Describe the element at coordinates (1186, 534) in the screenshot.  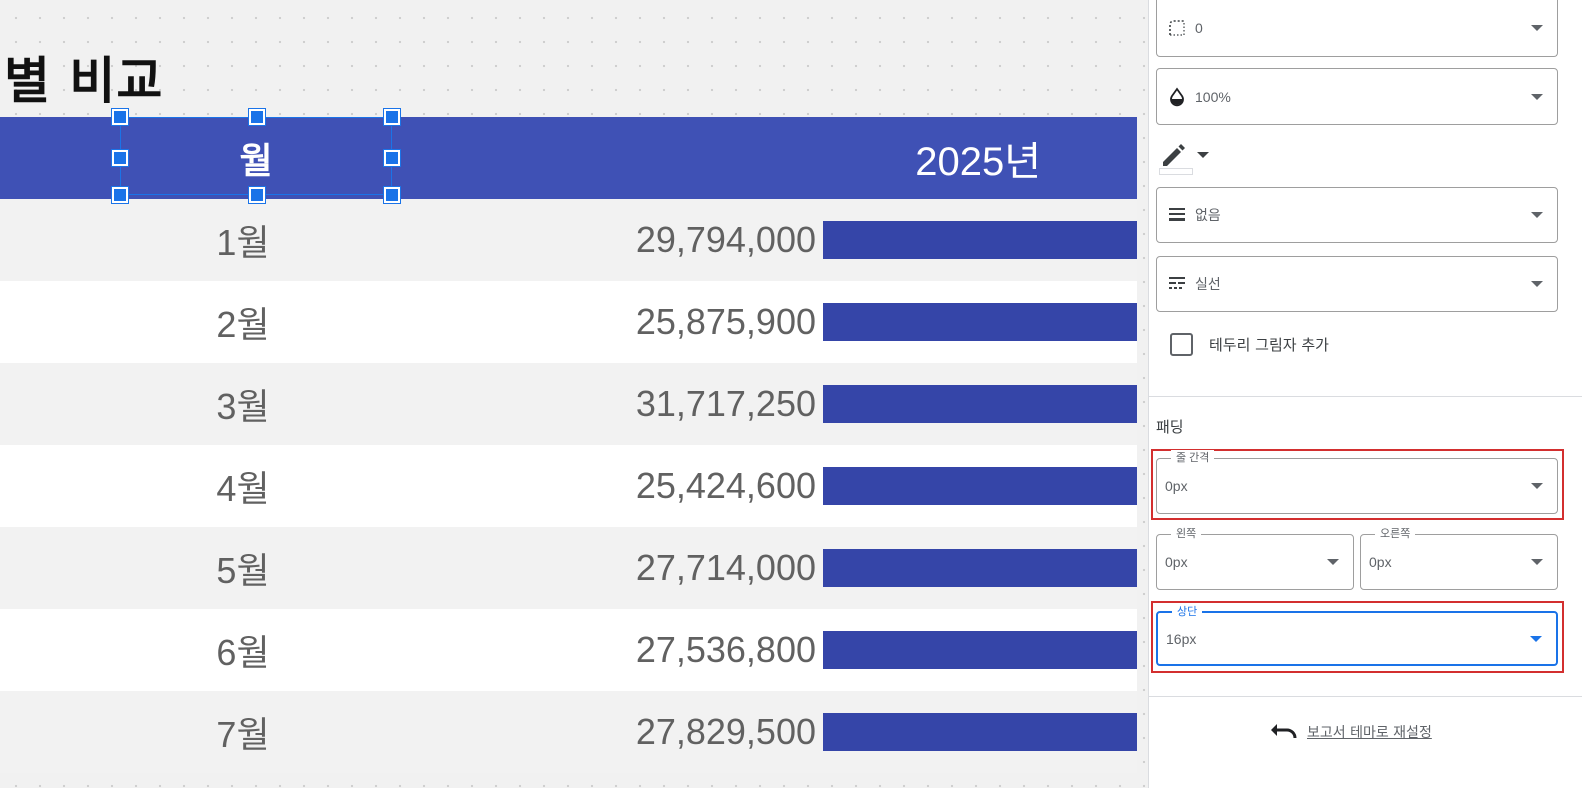
I see `padding-left-label: 왼쪽` at that location.